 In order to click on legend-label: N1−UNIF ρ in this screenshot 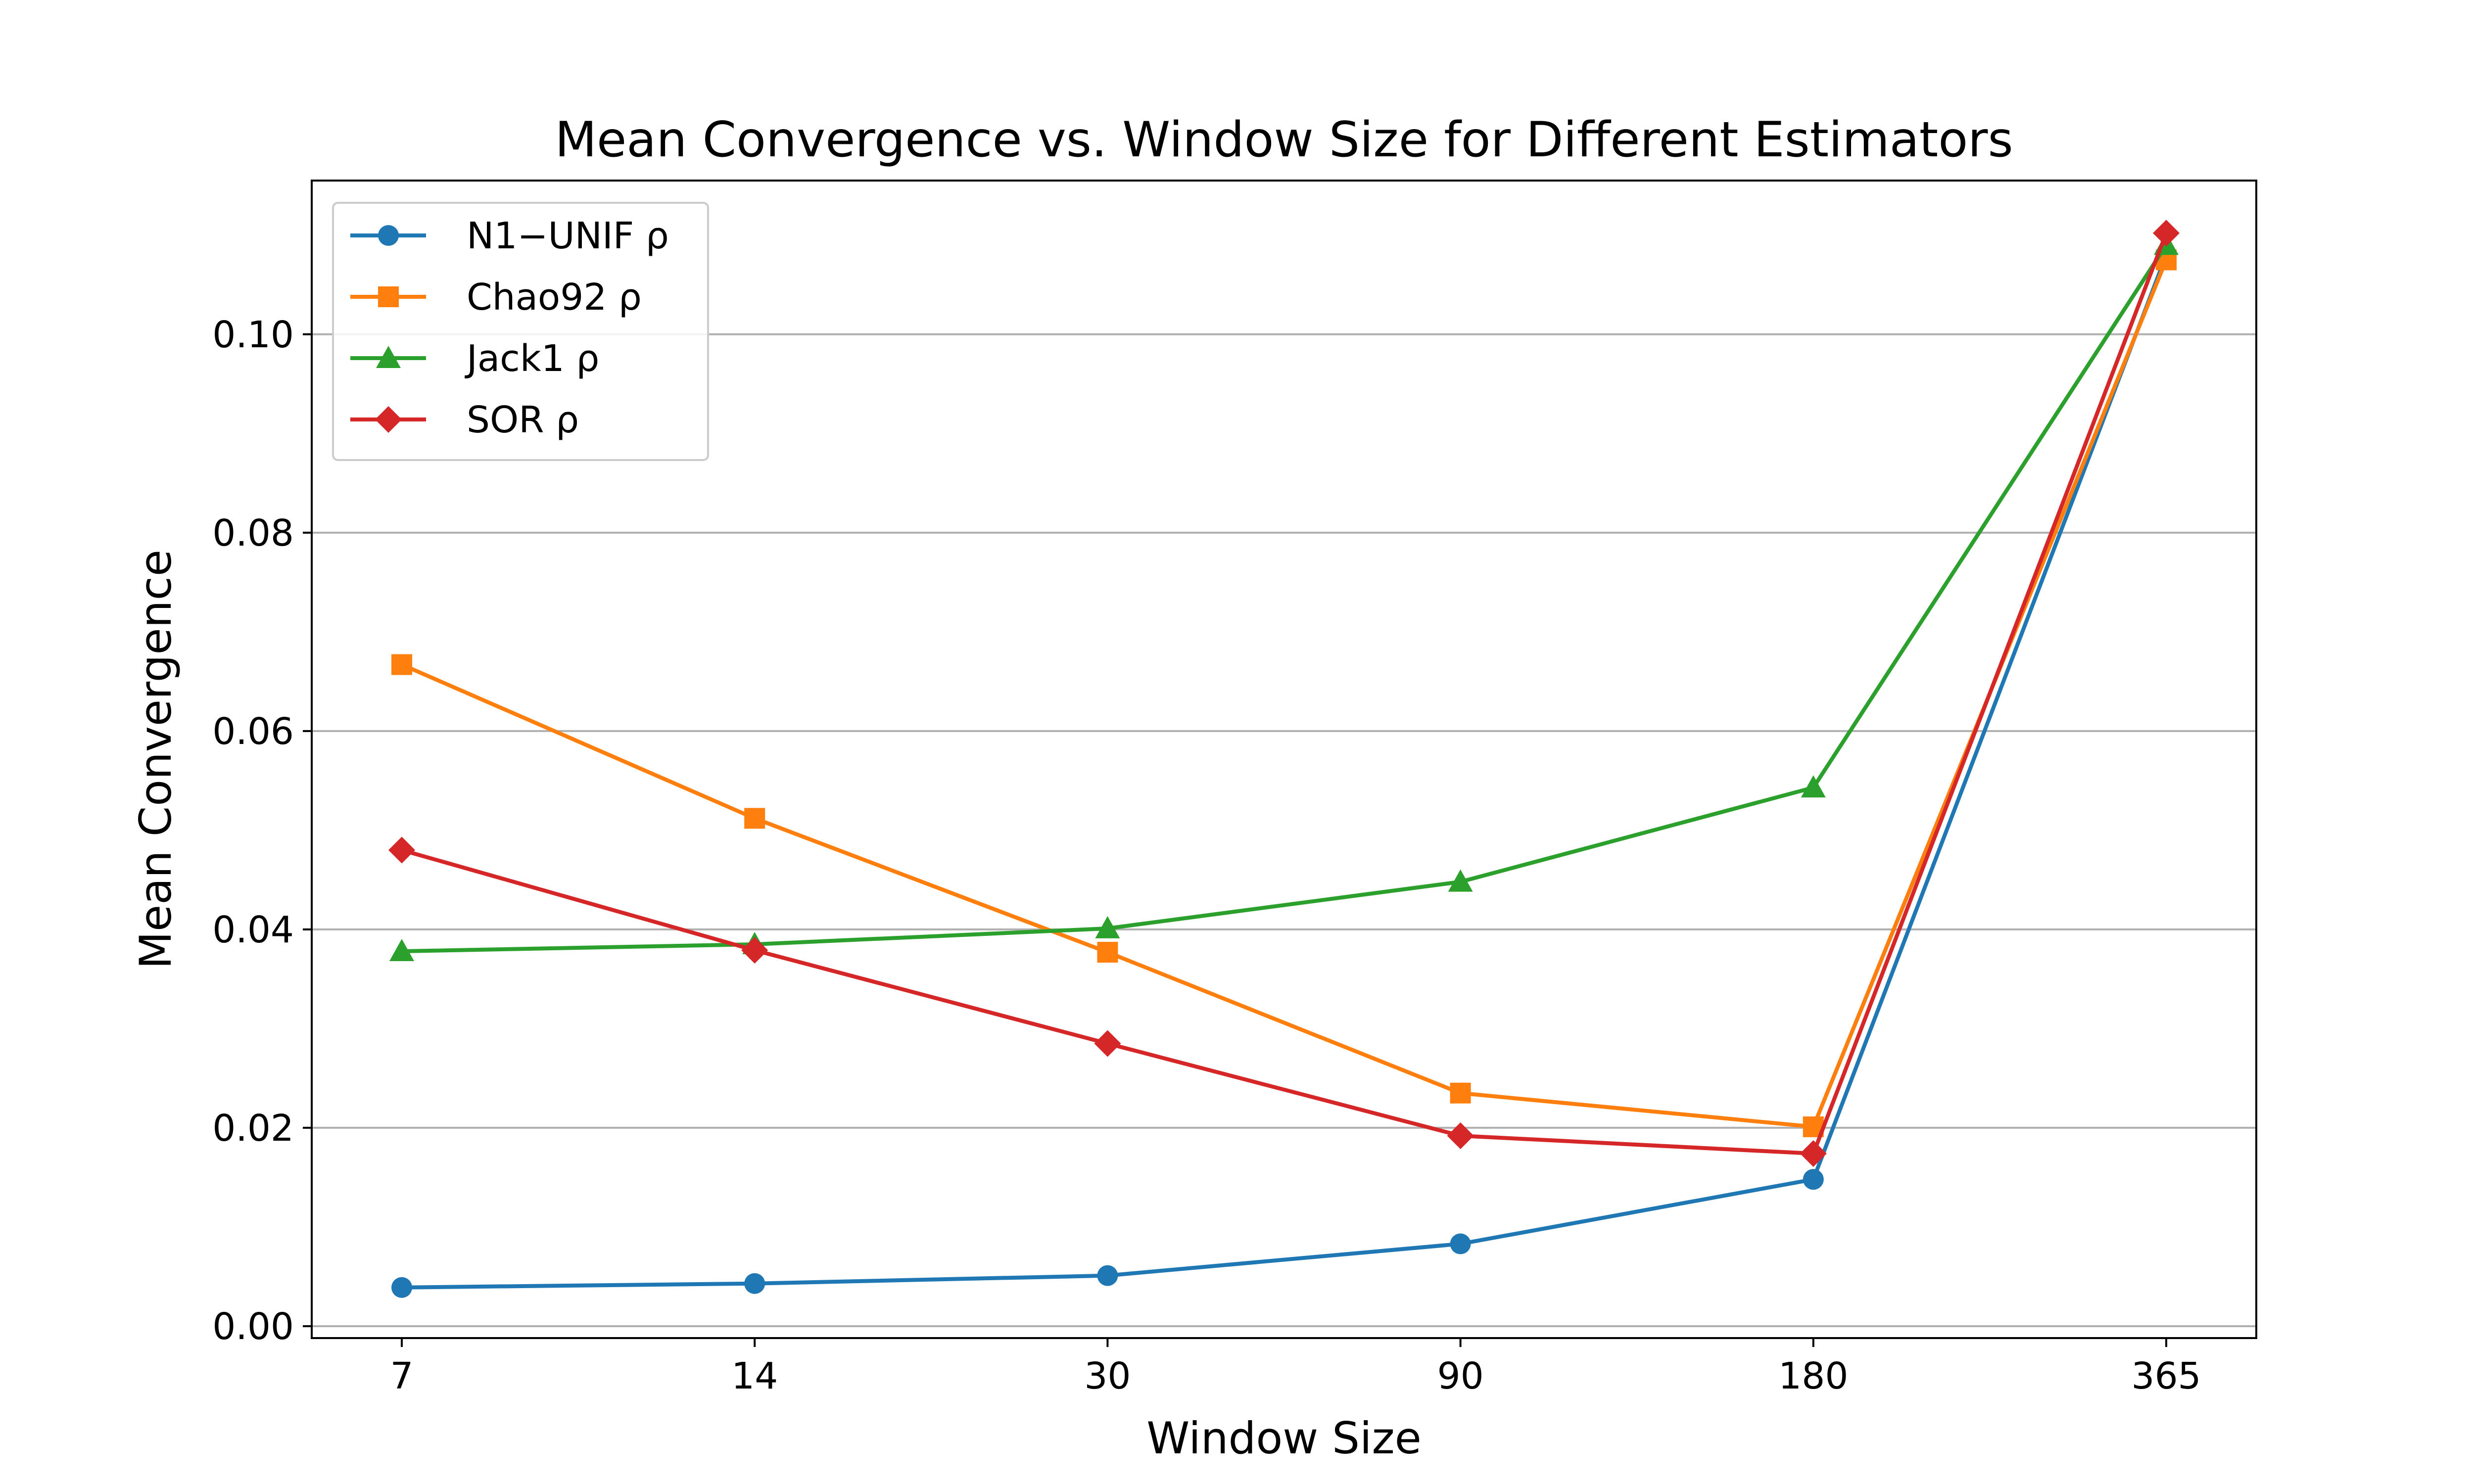, I will do `click(568, 236)`.